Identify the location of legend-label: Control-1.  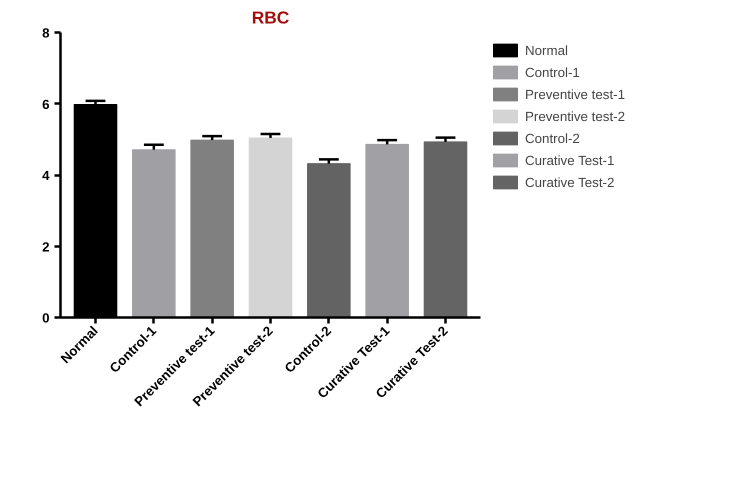
(552, 72).